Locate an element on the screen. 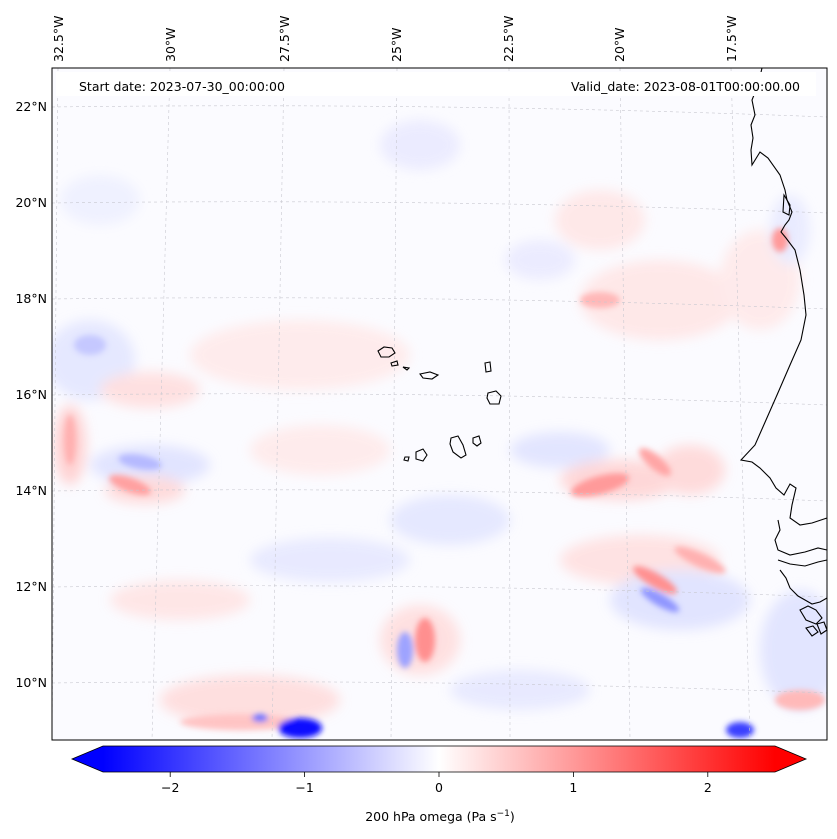 This screenshot has height=839, width=837. colorbar-outline is located at coordinates (439, 759).